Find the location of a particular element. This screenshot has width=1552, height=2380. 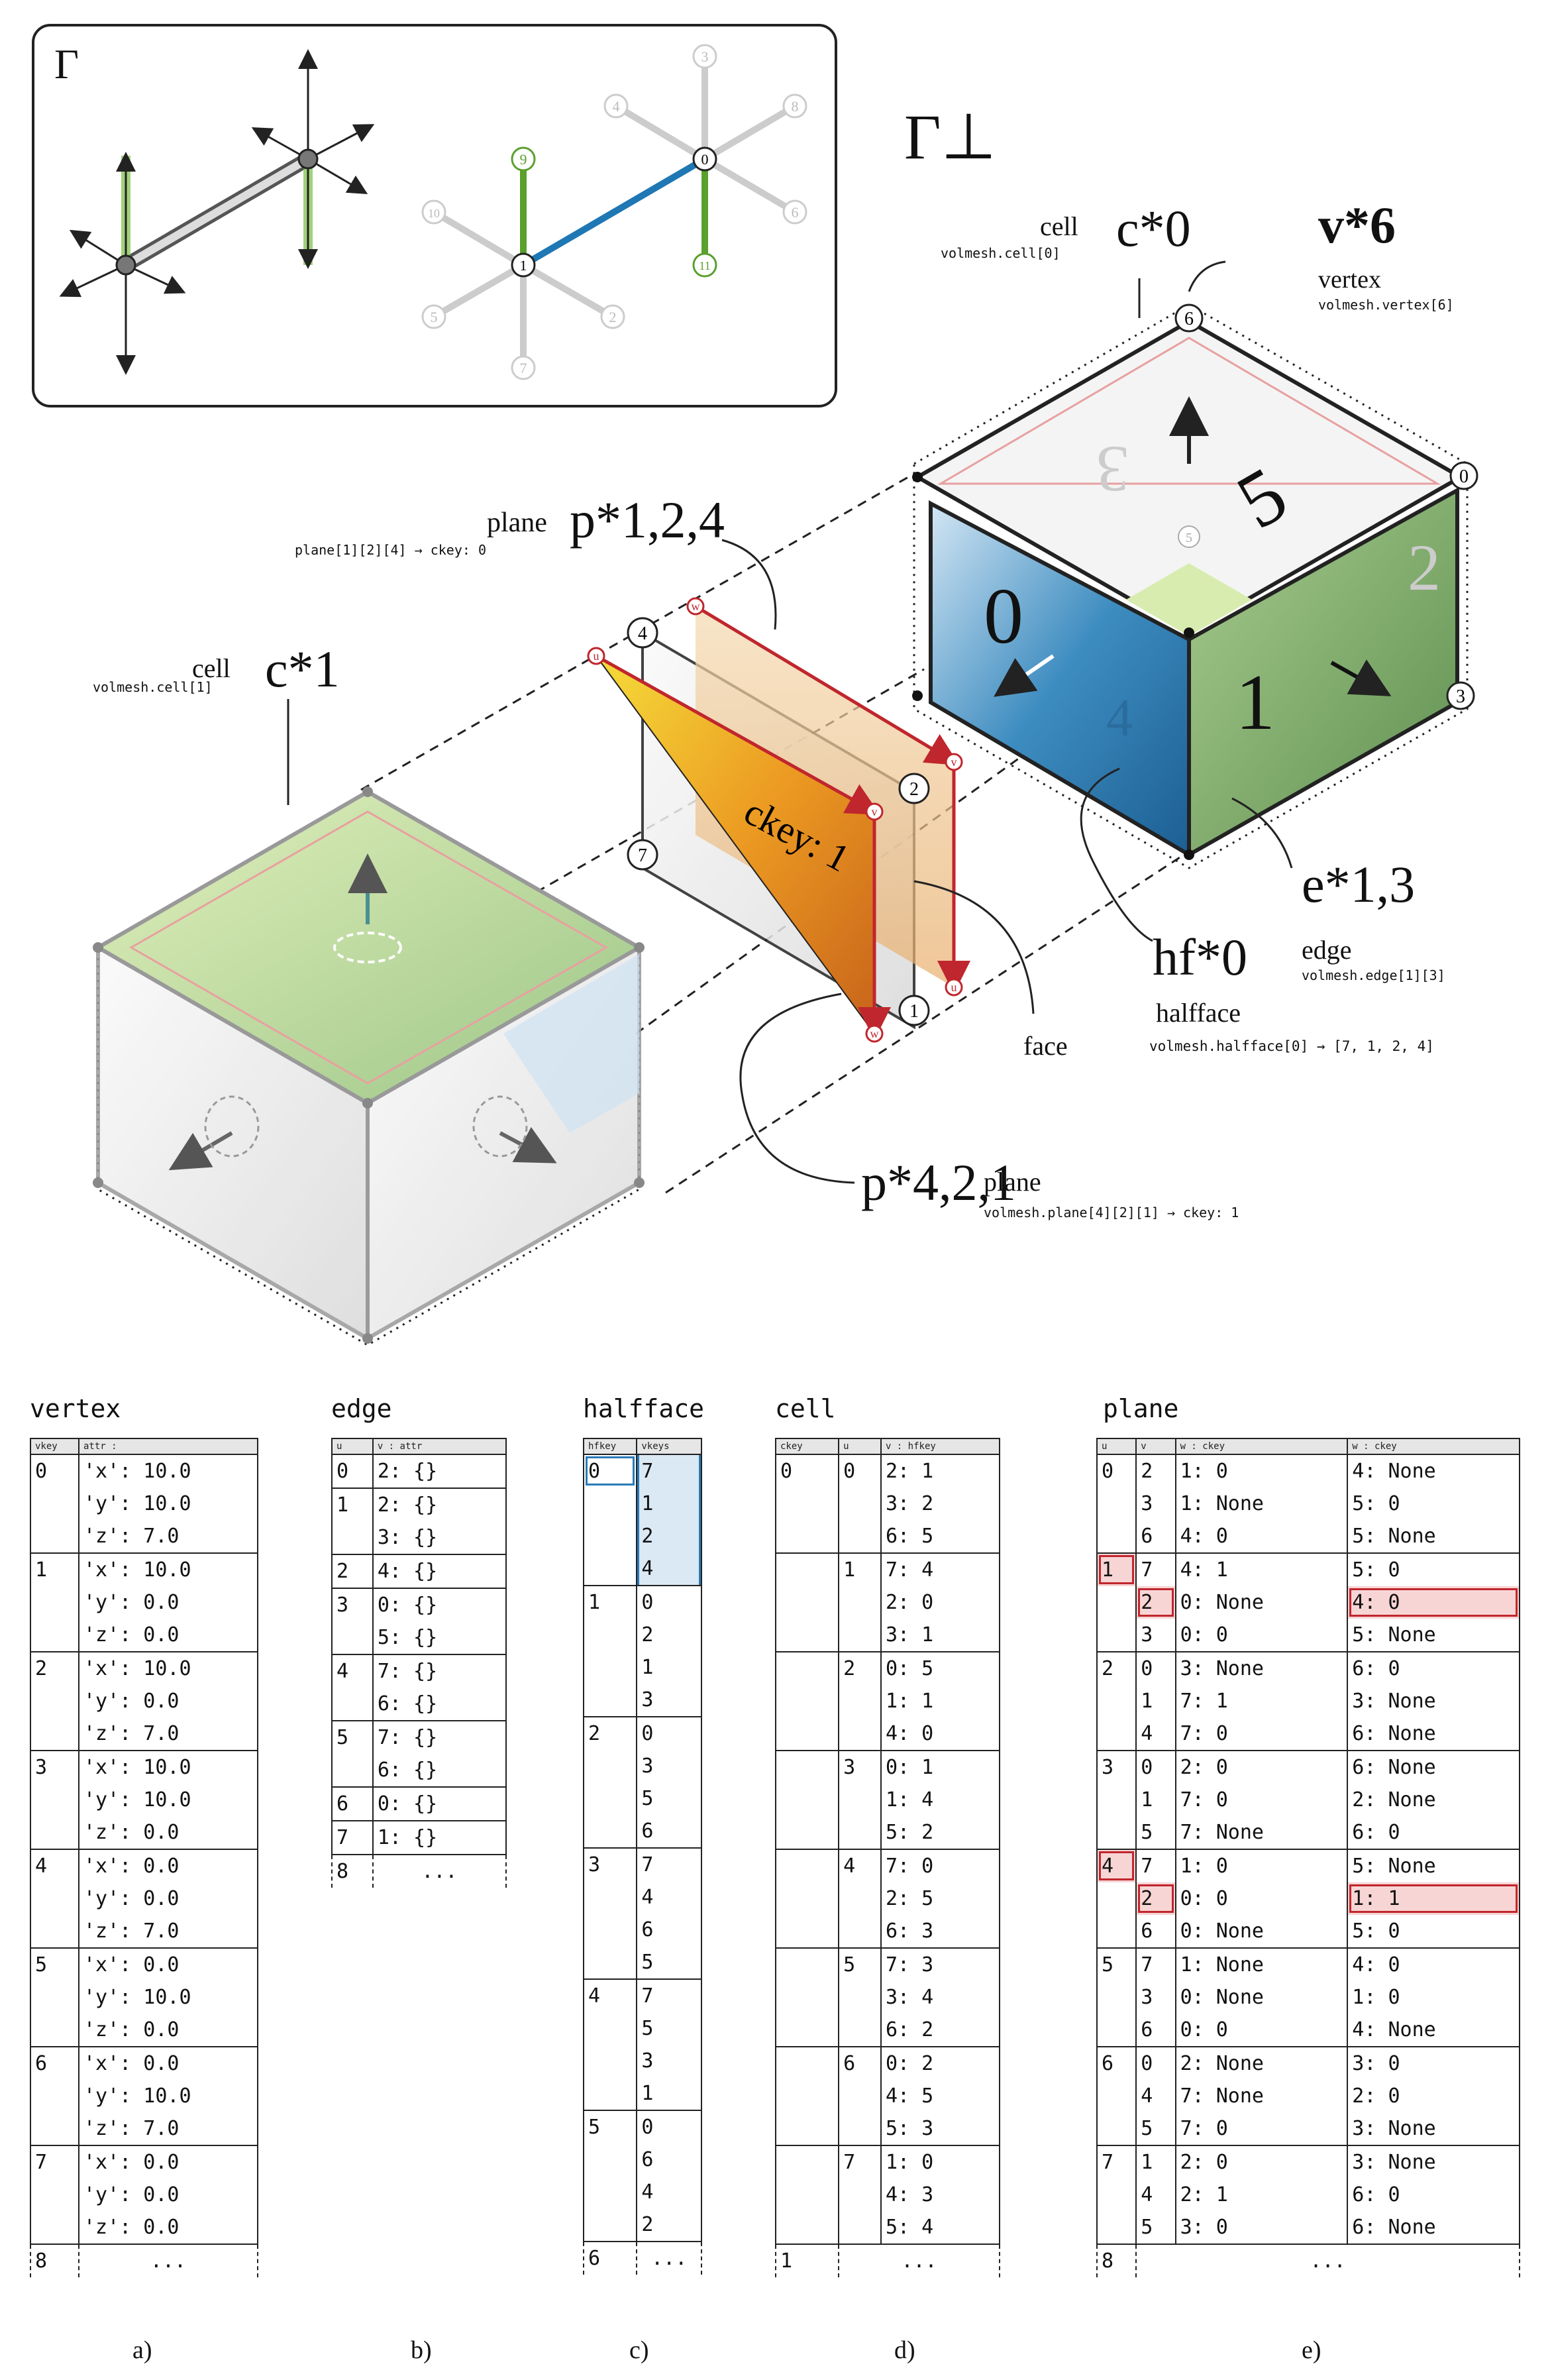

vkey-value: 0 is located at coordinates (669, 1733).